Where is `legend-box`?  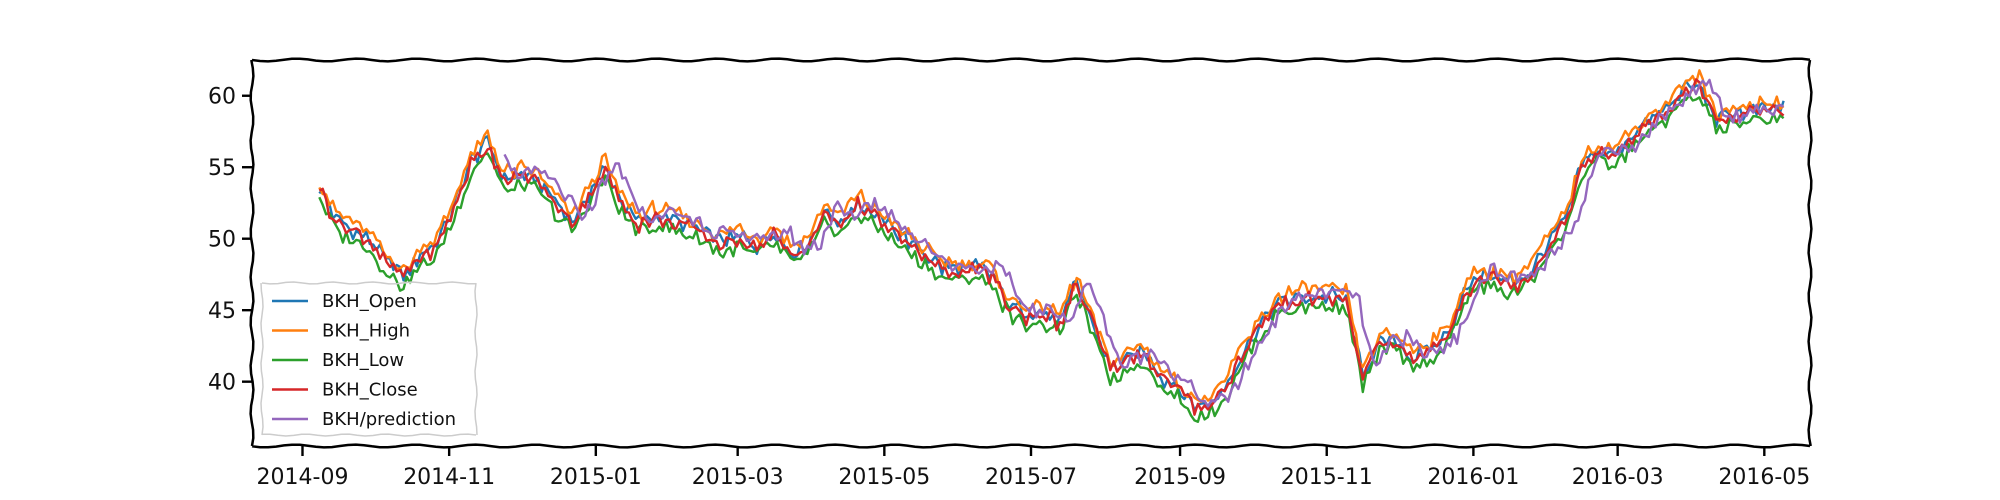
legend-box is located at coordinates (369, 359).